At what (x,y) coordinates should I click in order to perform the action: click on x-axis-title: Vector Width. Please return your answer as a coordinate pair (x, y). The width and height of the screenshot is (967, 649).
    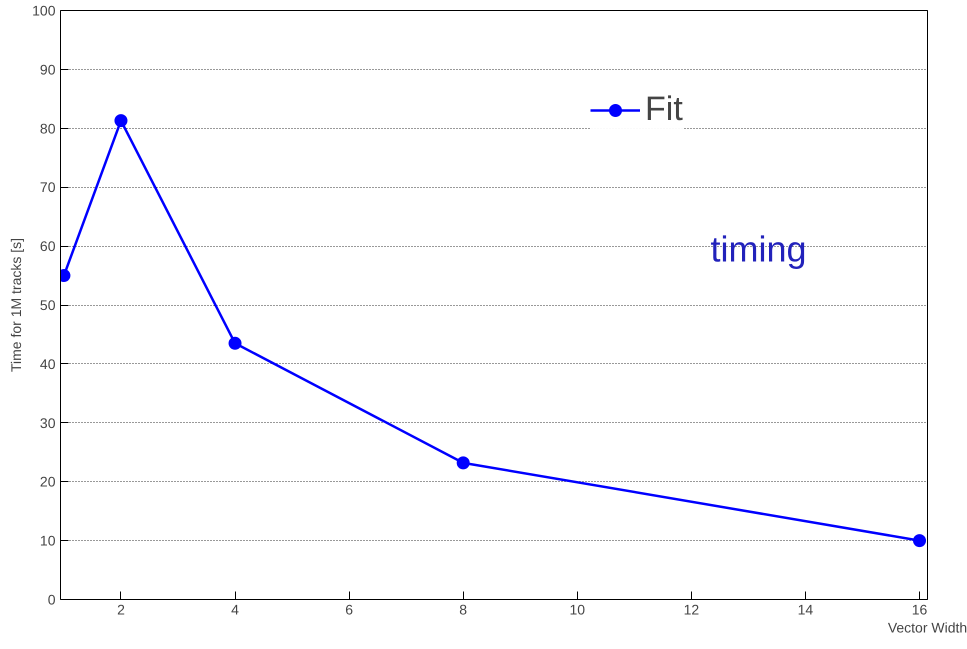
    Looking at the image, I should click on (927, 628).